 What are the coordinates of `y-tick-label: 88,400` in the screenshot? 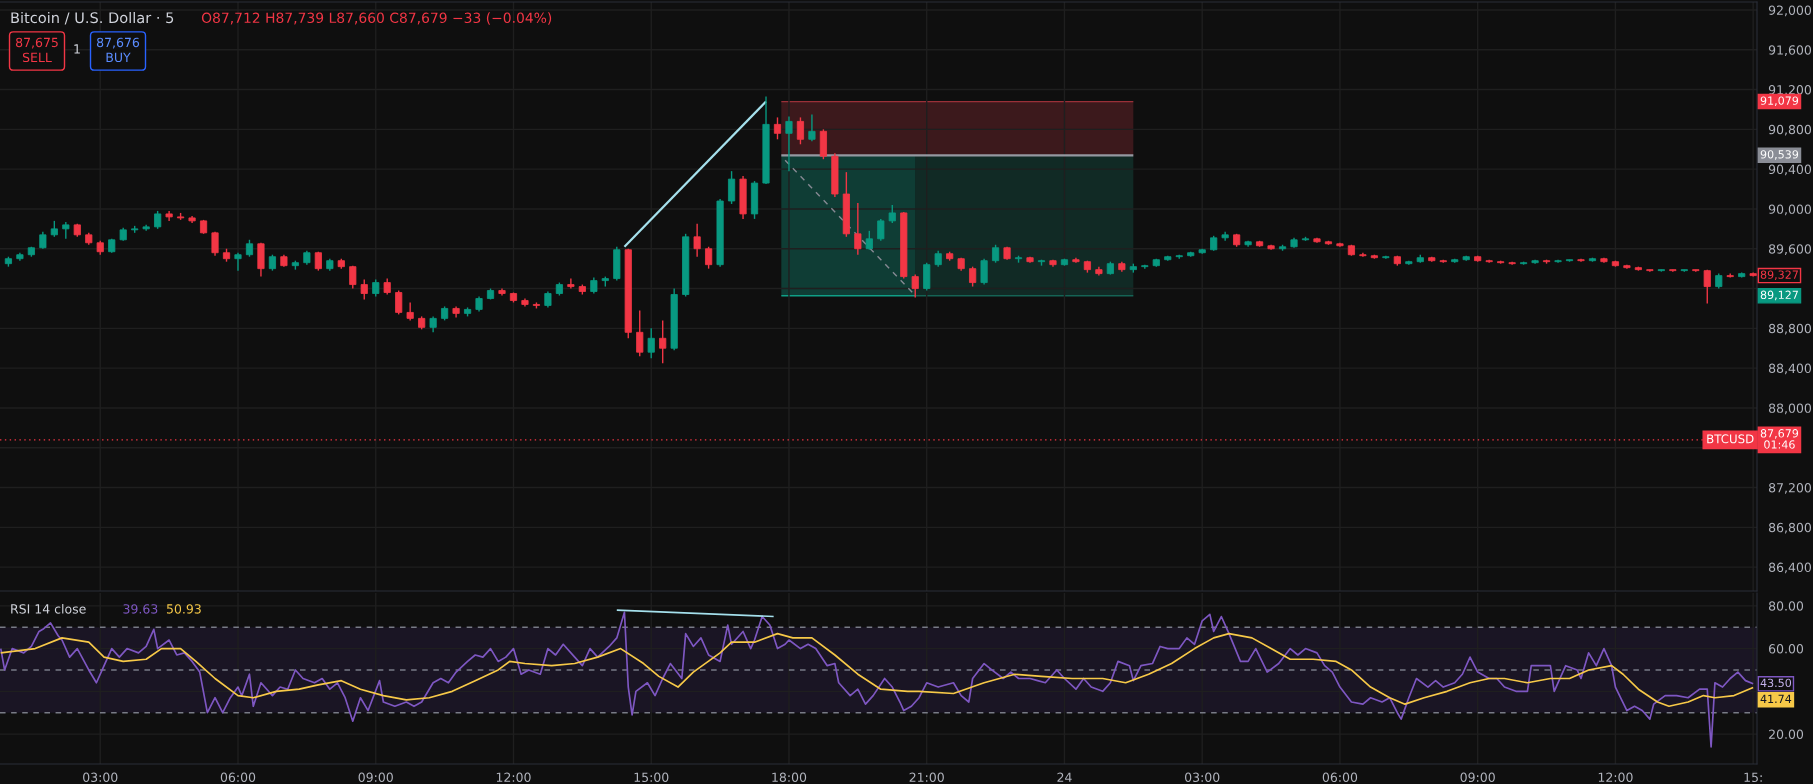 It's located at (1790, 369).